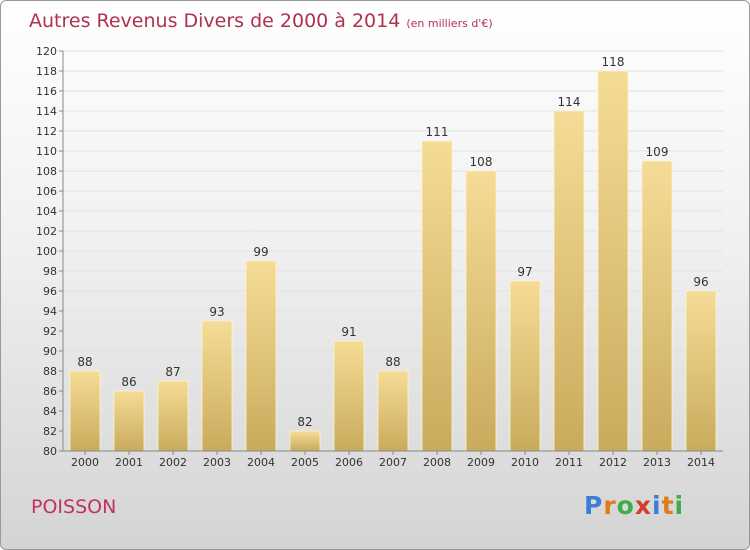 The height and width of the screenshot is (550, 750). I want to click on bar-value-label: 118, so click(613, 62).